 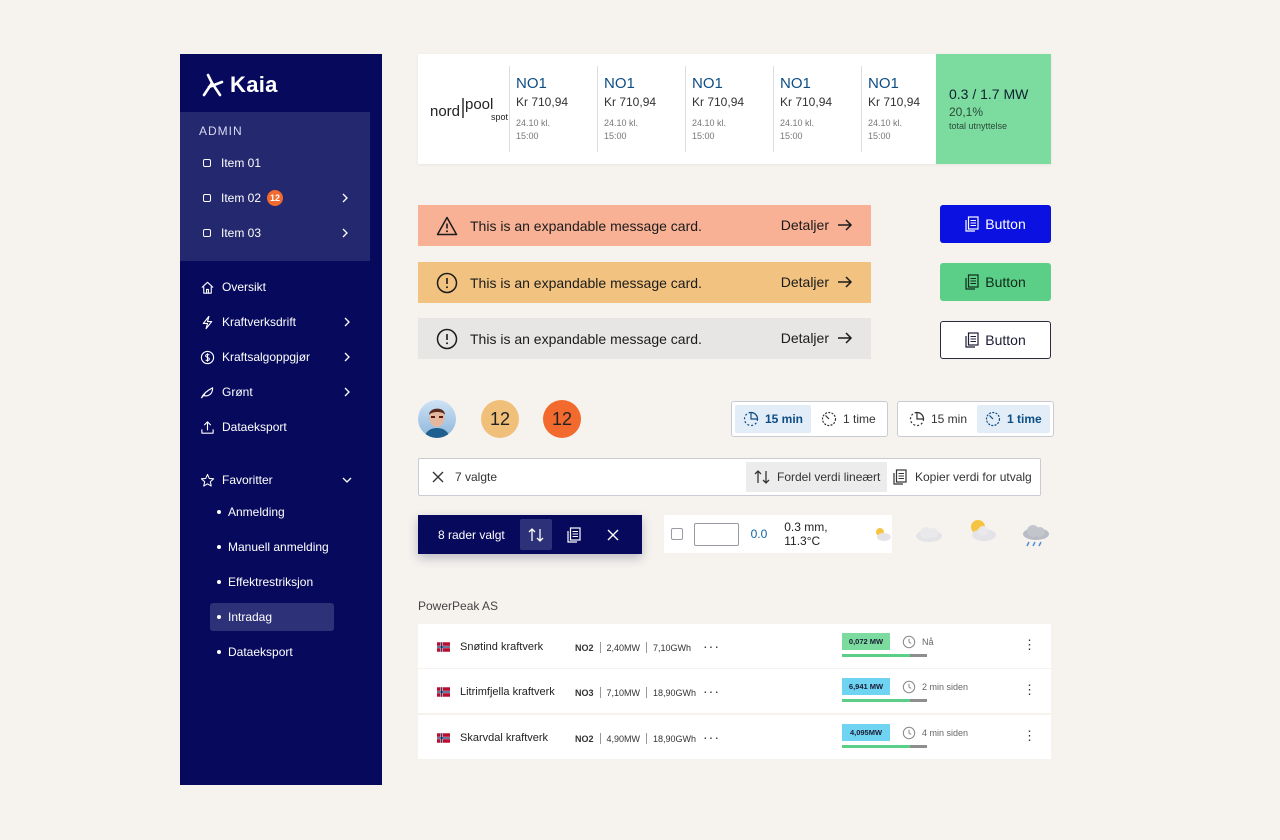 I want to click on plant-meta: NO2 2,40MW 7,10GWh, so click(x=633, y=647).